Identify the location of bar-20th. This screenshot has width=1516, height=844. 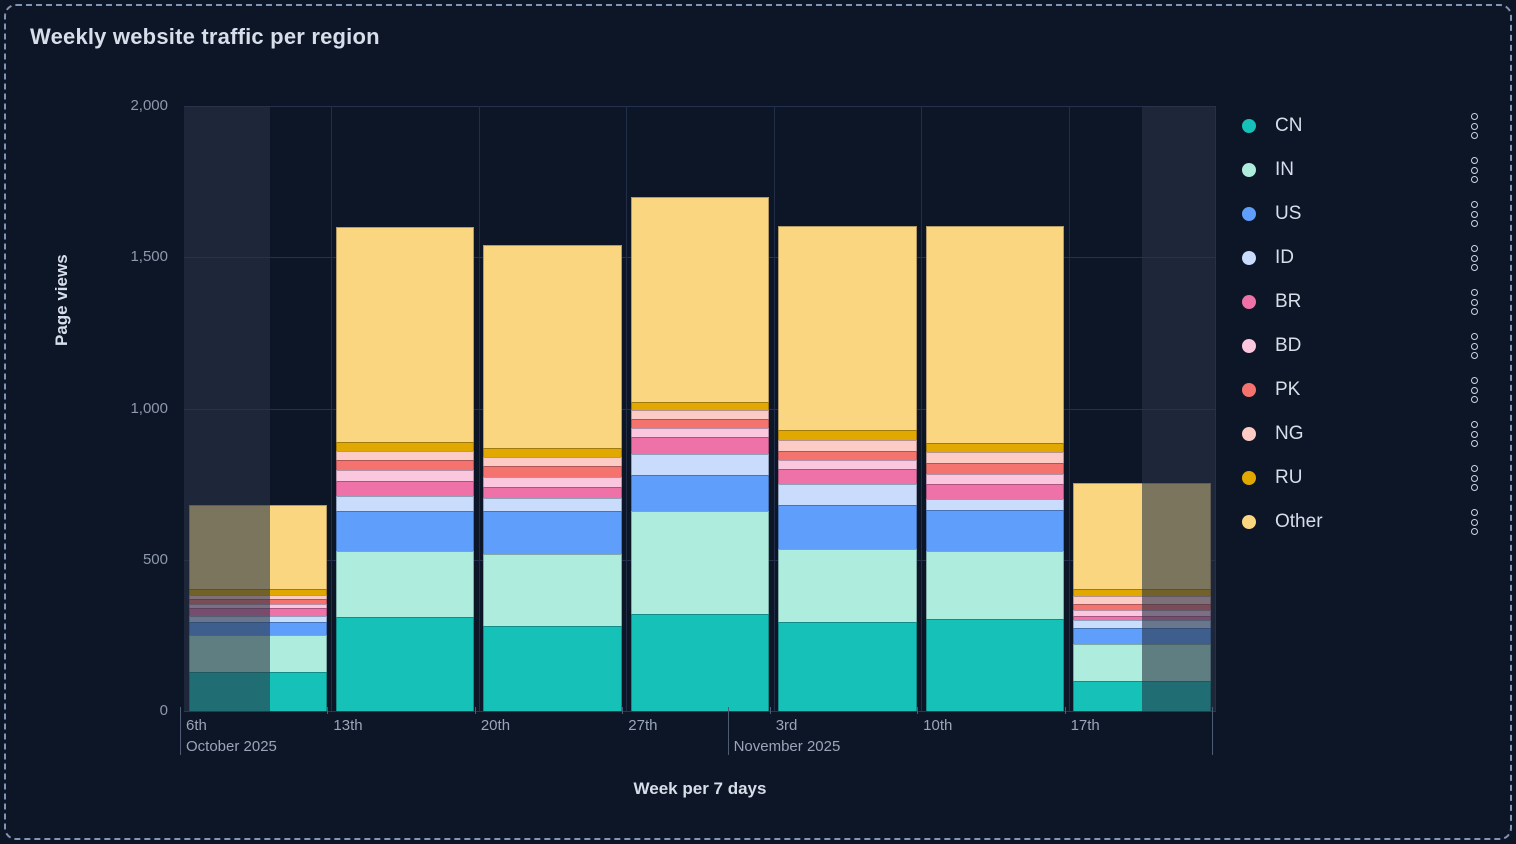
(552, 478).